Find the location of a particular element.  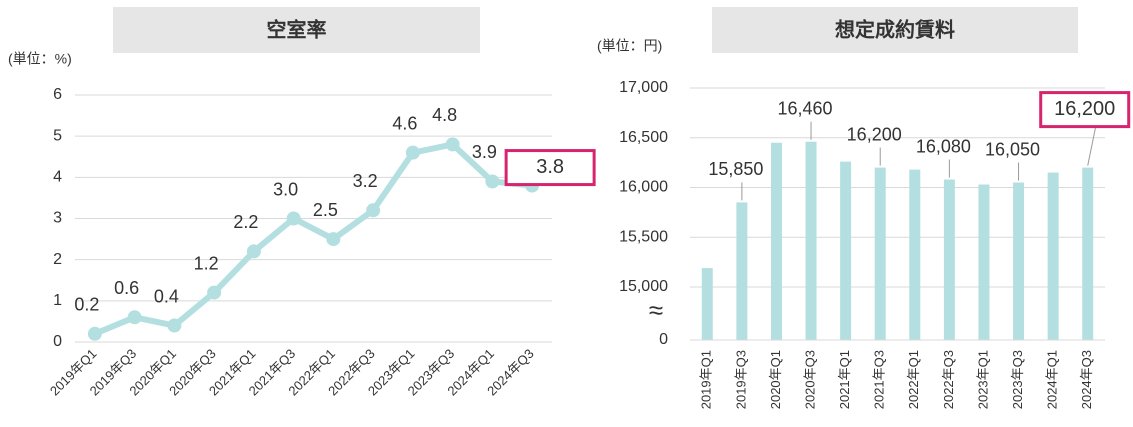

chart-title: 空室率 is located at coordinates (297, 29).